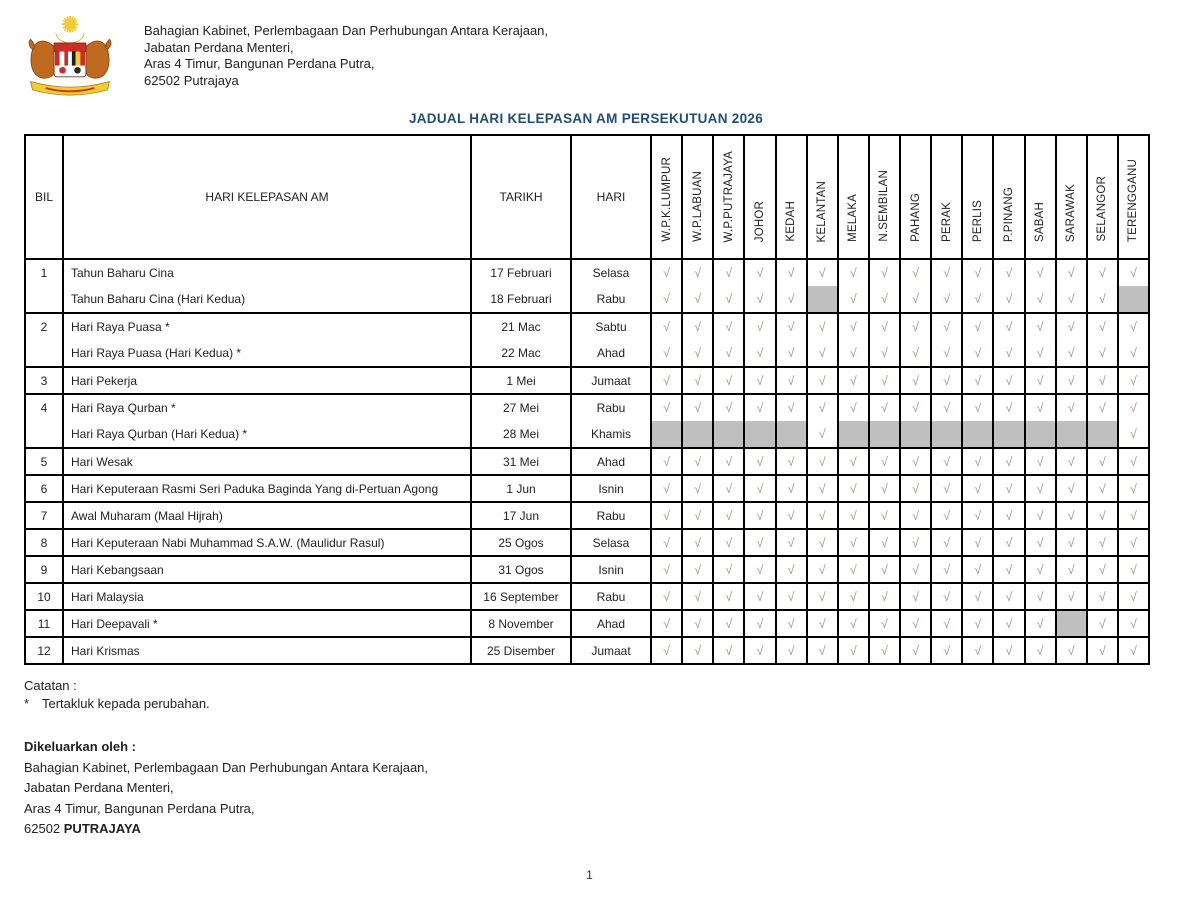  What do you see at coordinates (1039, 197) in the screenshot?
I see `column-header-state-sabah: SABAH` at bounding box center [1039, 197].